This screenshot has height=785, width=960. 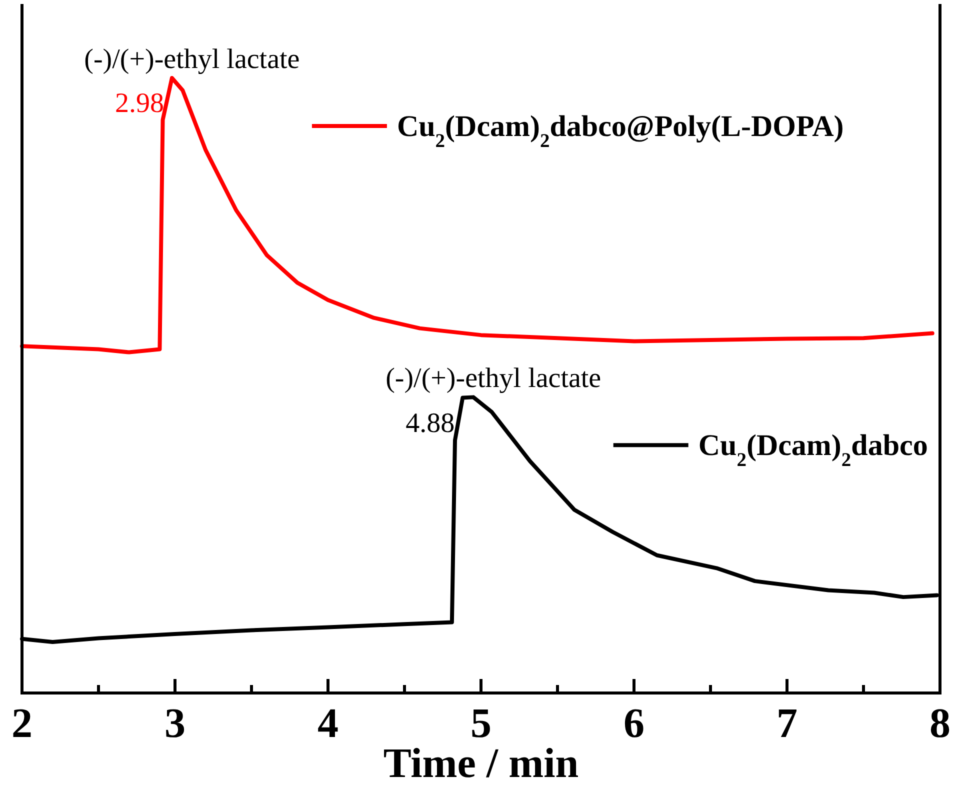 I want to click on x-tick-label: 7, so click(x=787, y=724).